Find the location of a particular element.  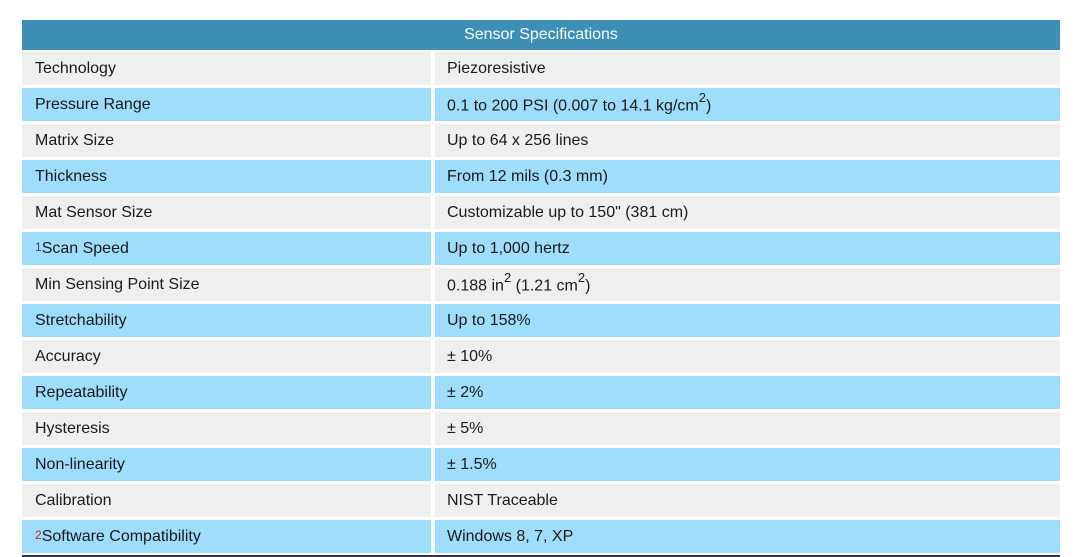

spec-value: ± 2% is located at coordinates (465, 393).